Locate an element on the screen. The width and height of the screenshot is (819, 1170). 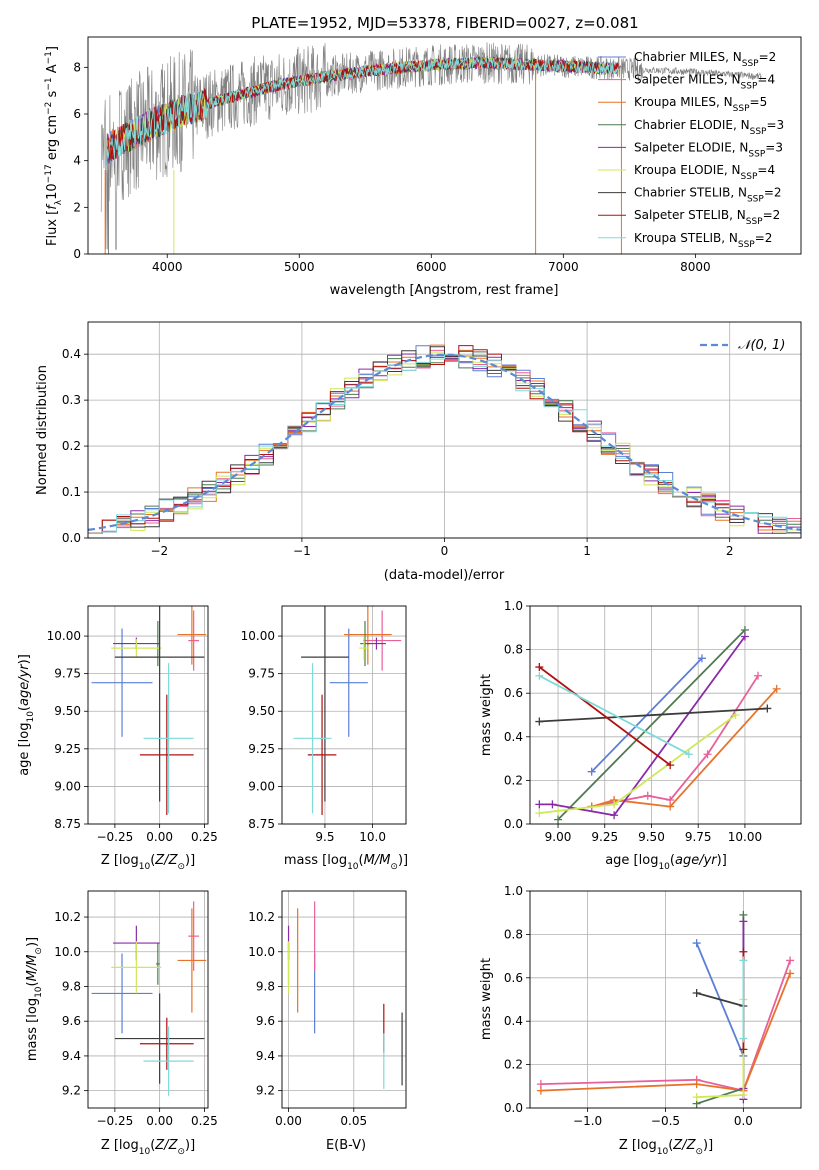
legend-label-salpeter-miles-part: =4 is located at coordinates (766, 80).